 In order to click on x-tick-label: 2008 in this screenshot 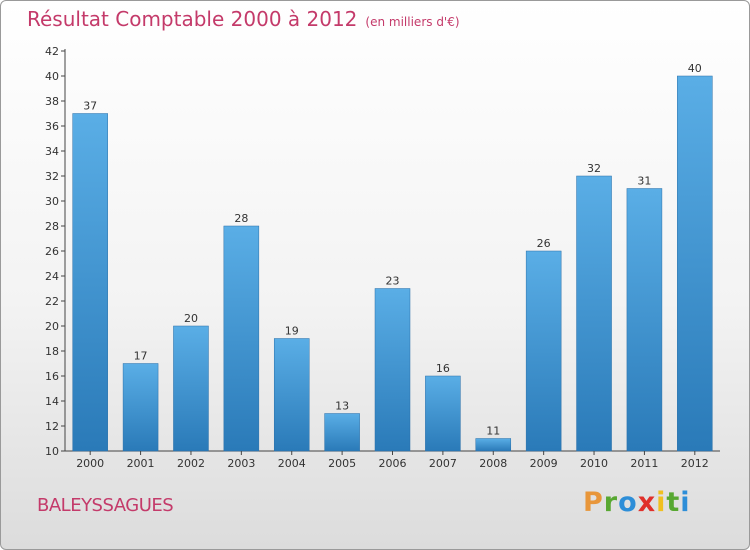, I will do `click(493, 463)`.